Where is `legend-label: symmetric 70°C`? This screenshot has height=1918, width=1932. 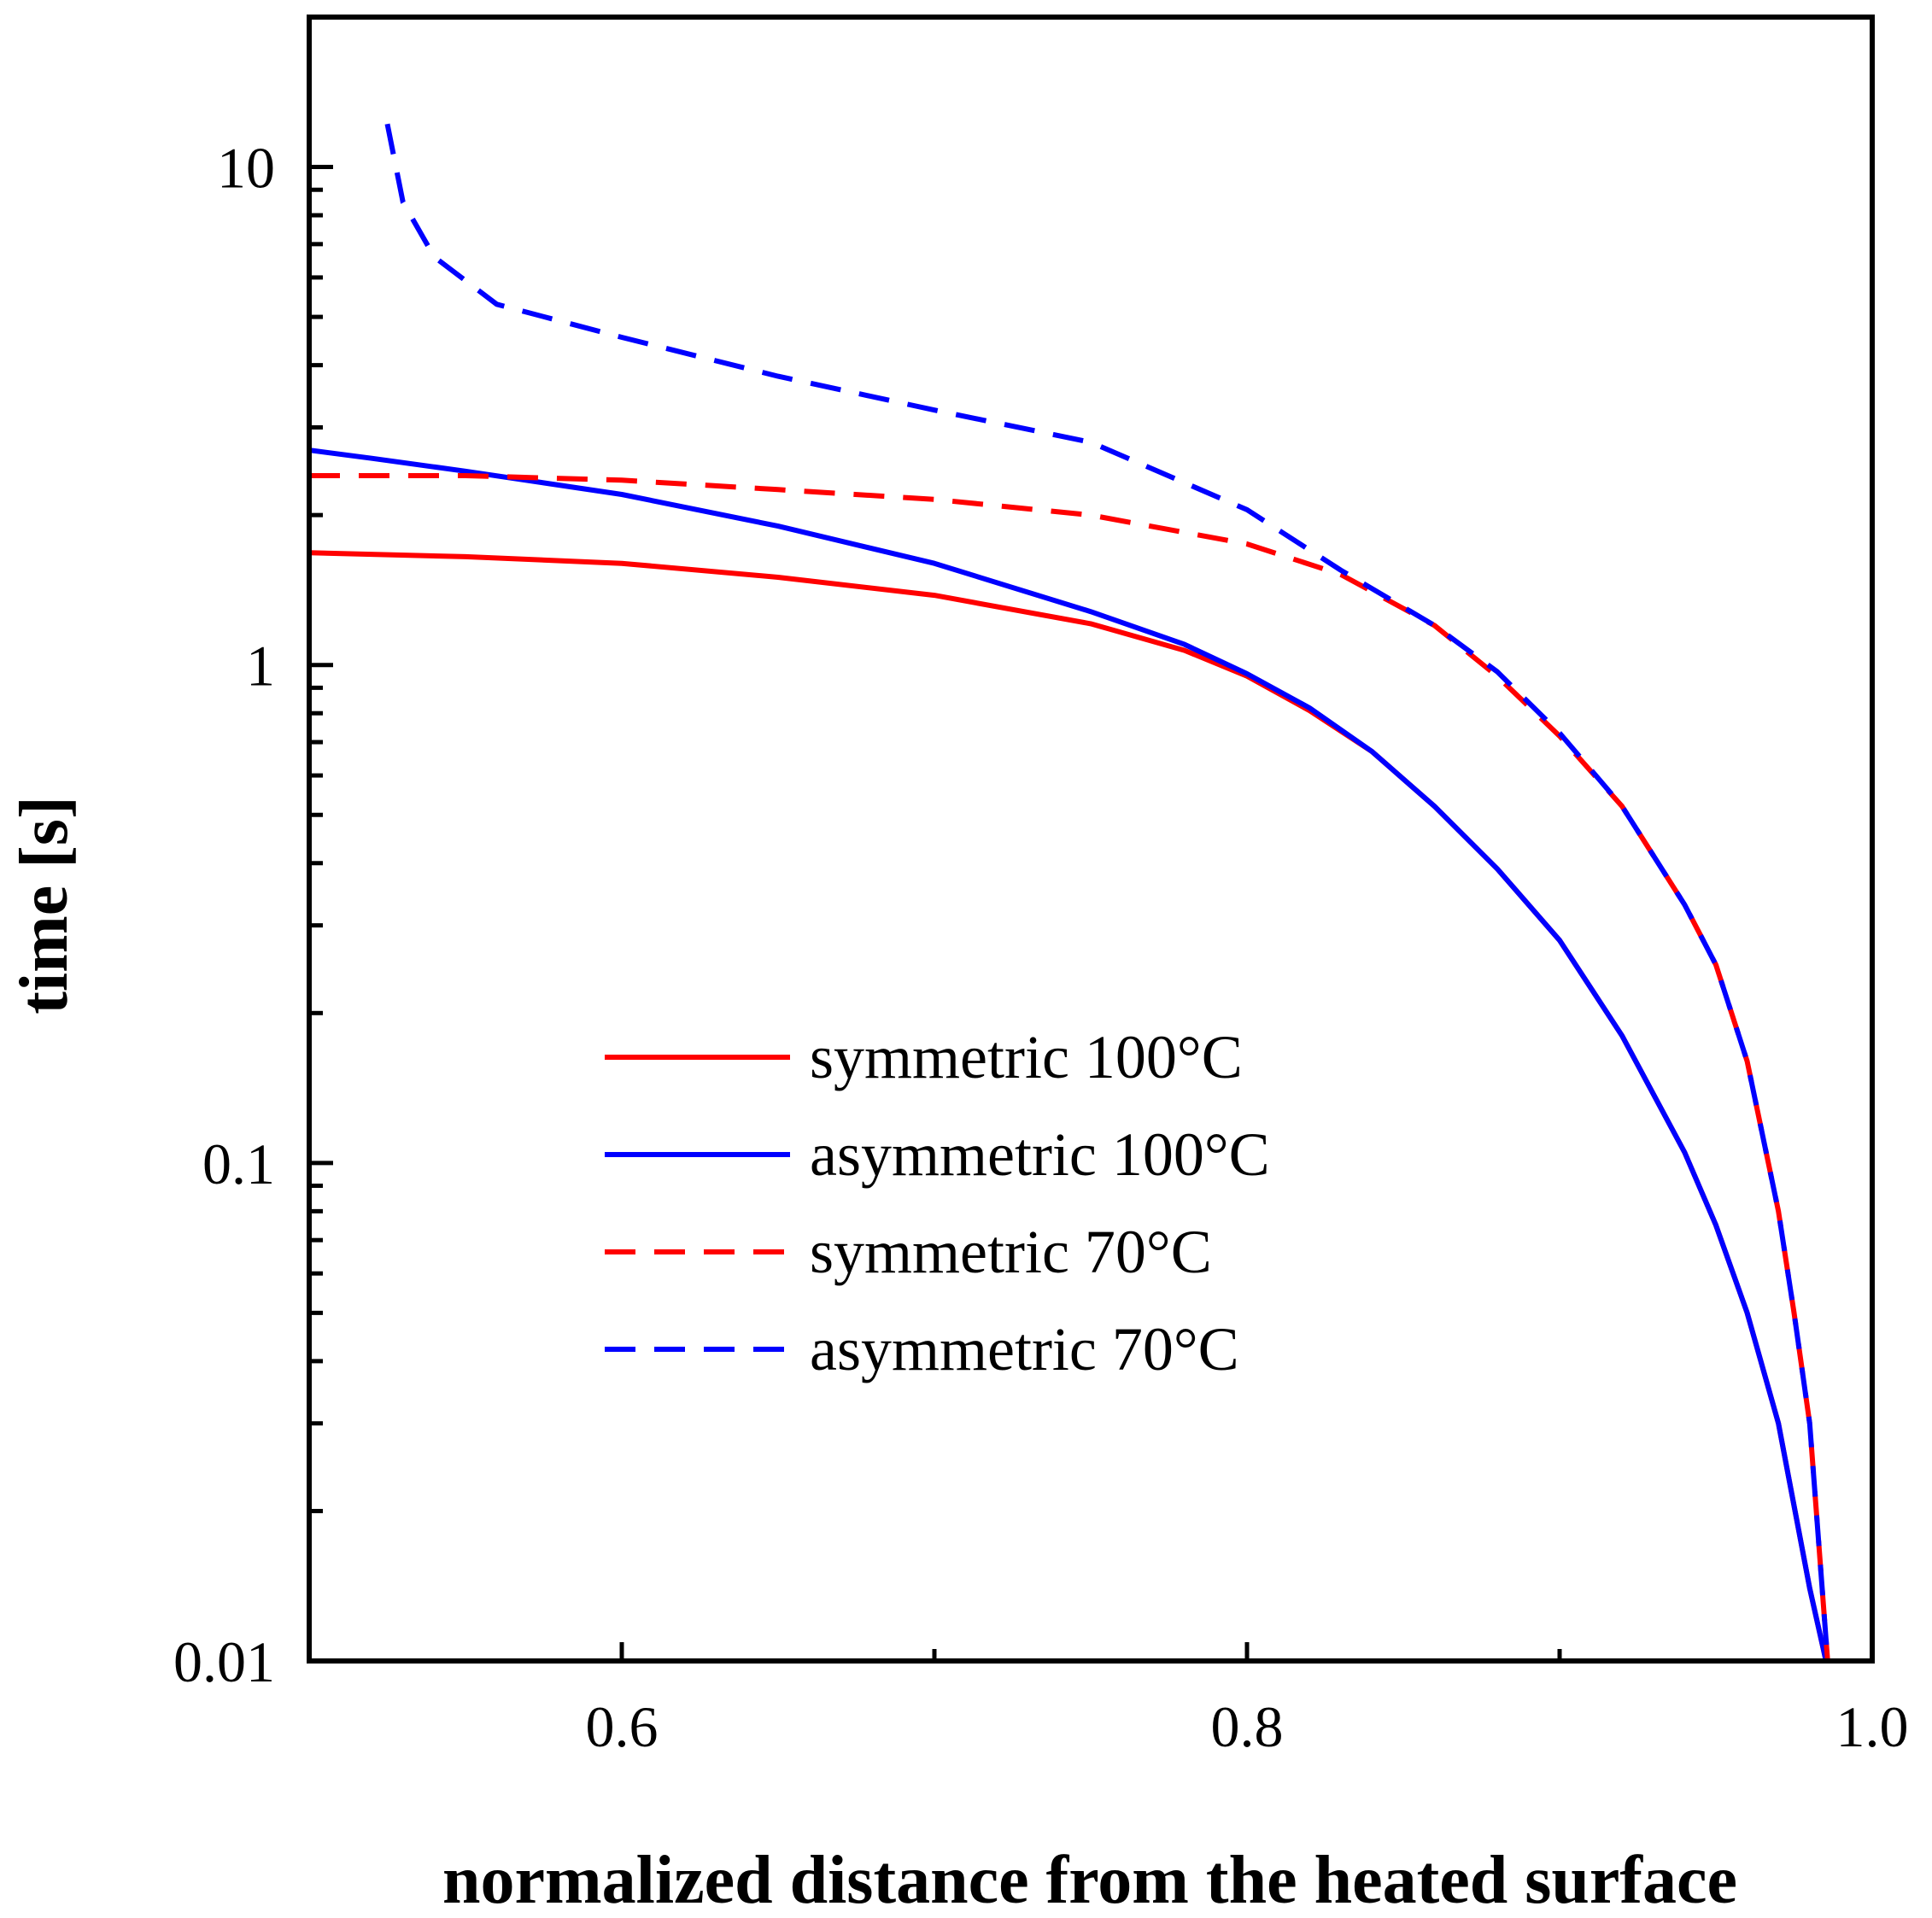
legend-label: symmetric 70°C is located at coordinates (1011, 1252).